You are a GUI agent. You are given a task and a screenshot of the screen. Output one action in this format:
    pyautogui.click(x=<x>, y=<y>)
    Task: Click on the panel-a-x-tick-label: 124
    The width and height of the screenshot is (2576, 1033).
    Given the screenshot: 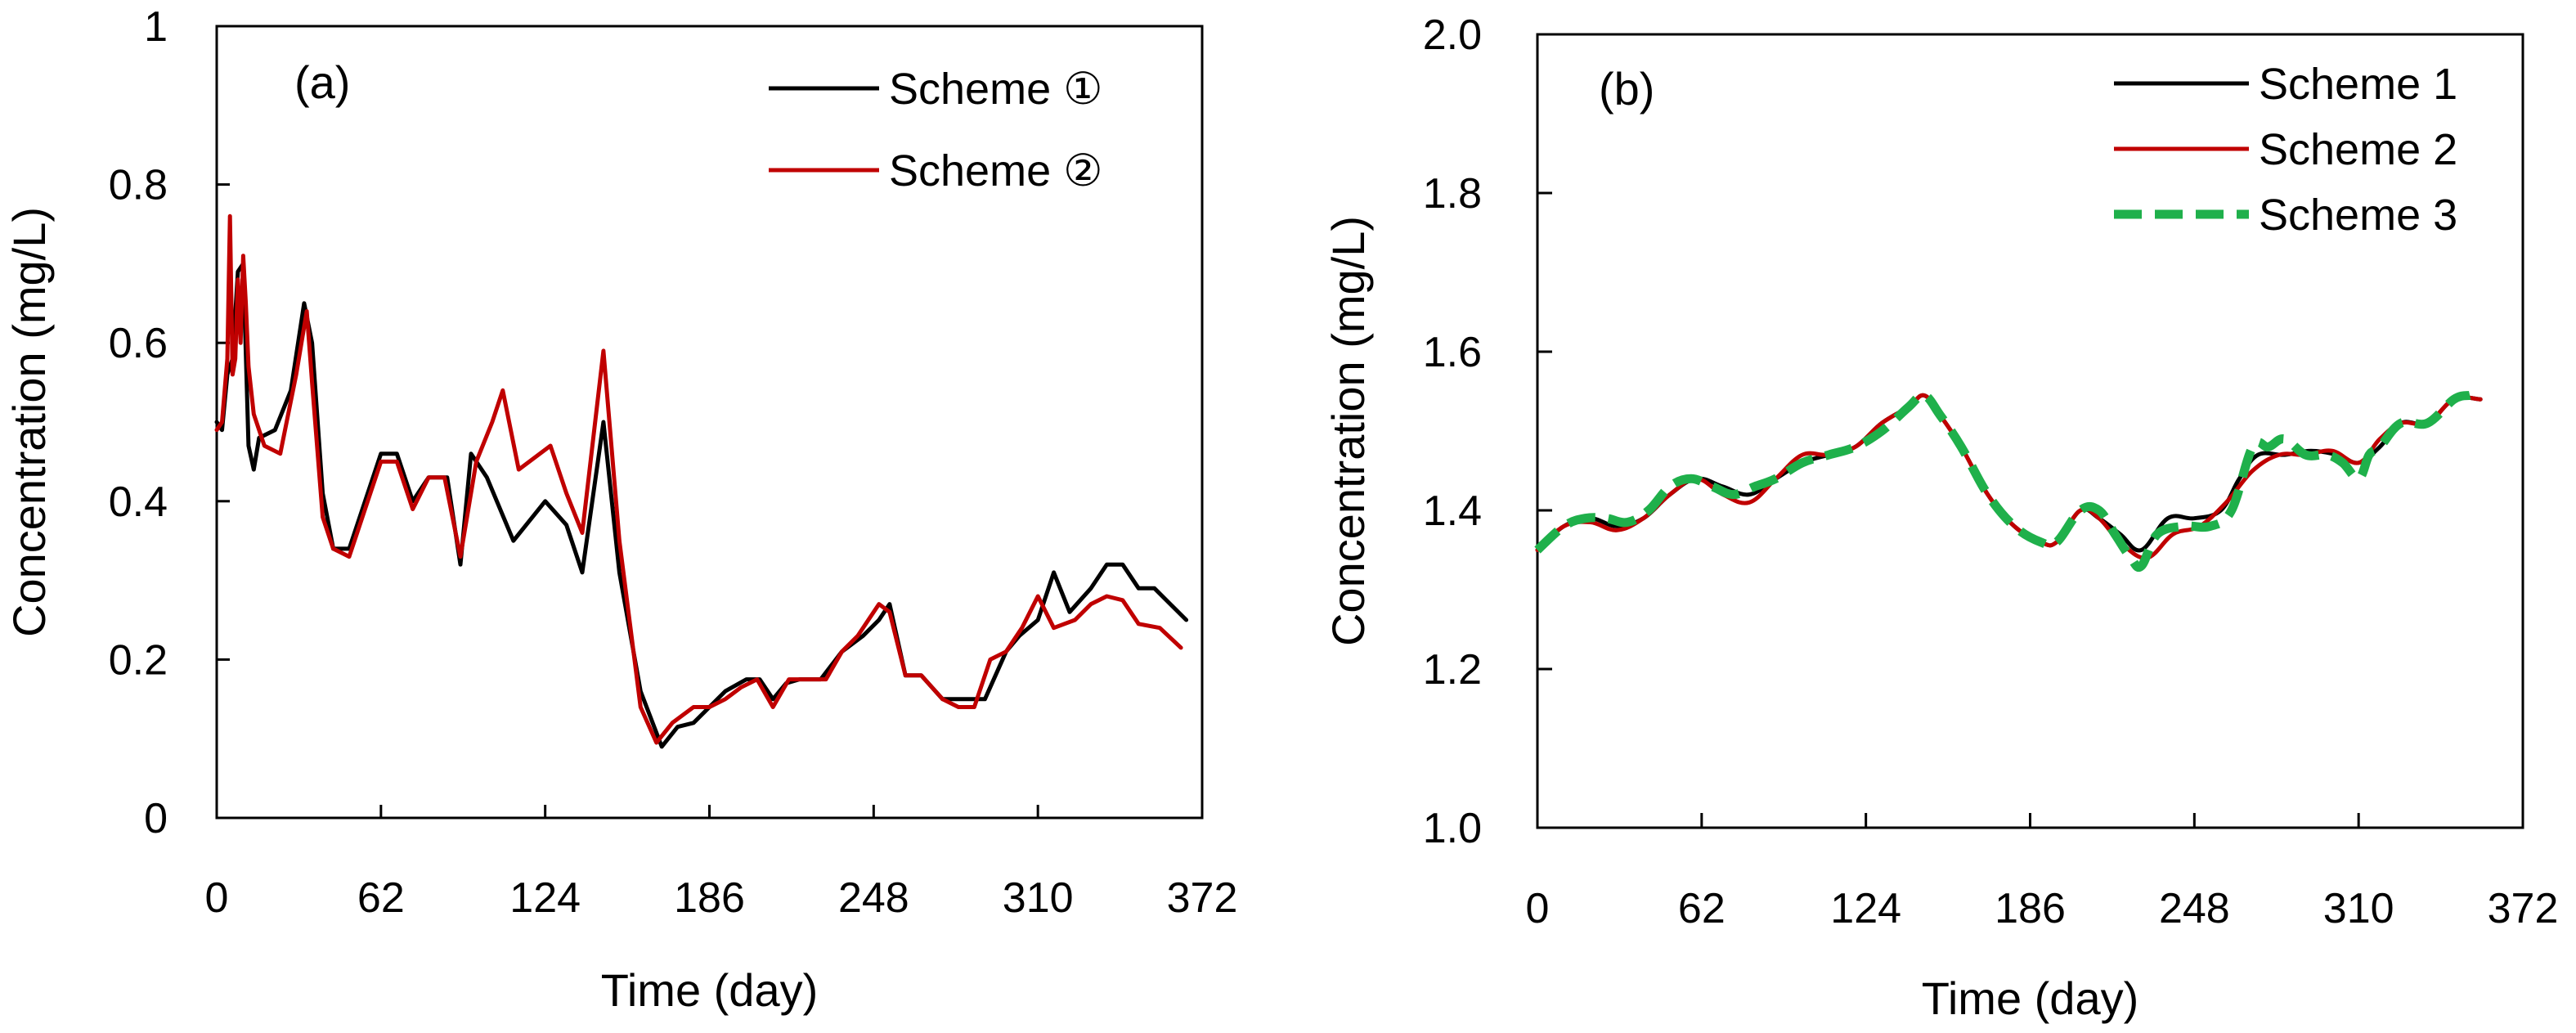 What is the action you would take?
    pyautogui.click(x=545, y=898)
    